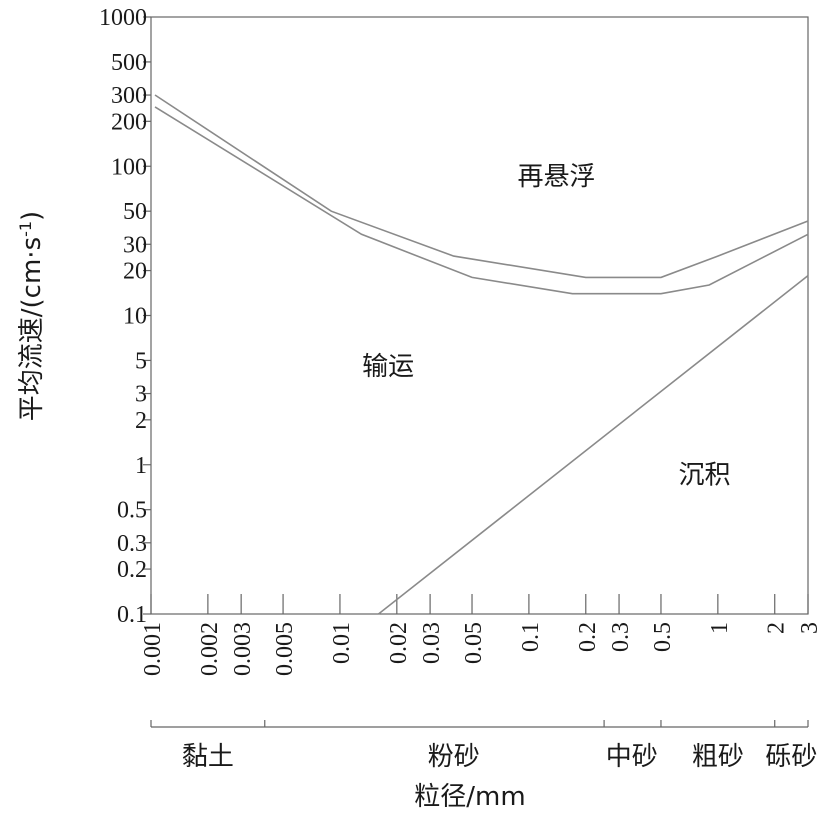 This screenshot has width=827, height=819. What do you see at coordinates (135, 317) in the screenshot?
I see `y-tick-label: 10` at bounding box center [135, 317].